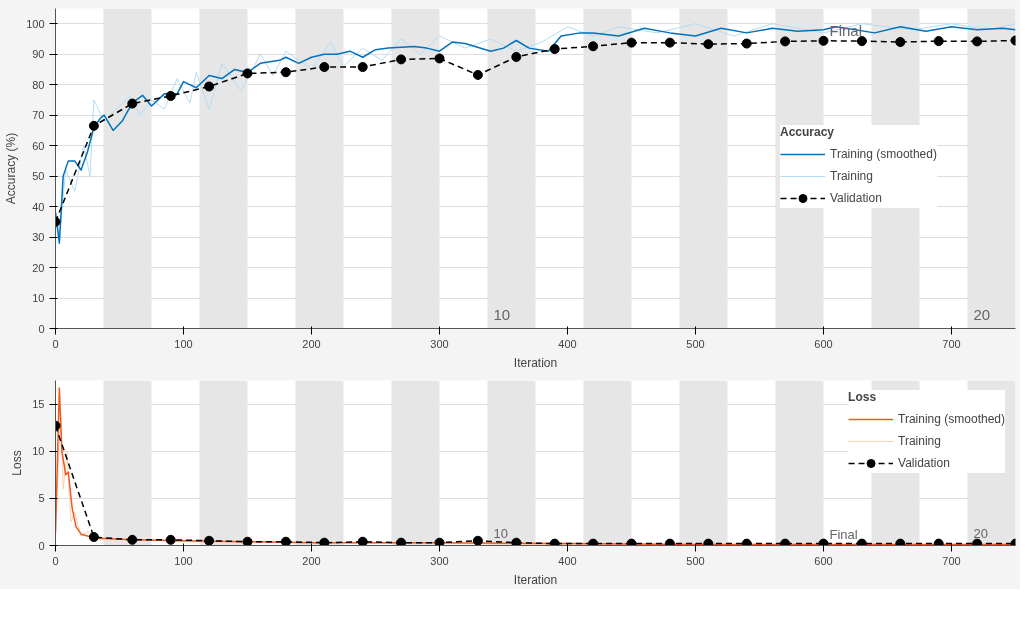  Describe the element at coordinates (38, 84) in the screenshot. I see `y-tick-label: 80` at that location.